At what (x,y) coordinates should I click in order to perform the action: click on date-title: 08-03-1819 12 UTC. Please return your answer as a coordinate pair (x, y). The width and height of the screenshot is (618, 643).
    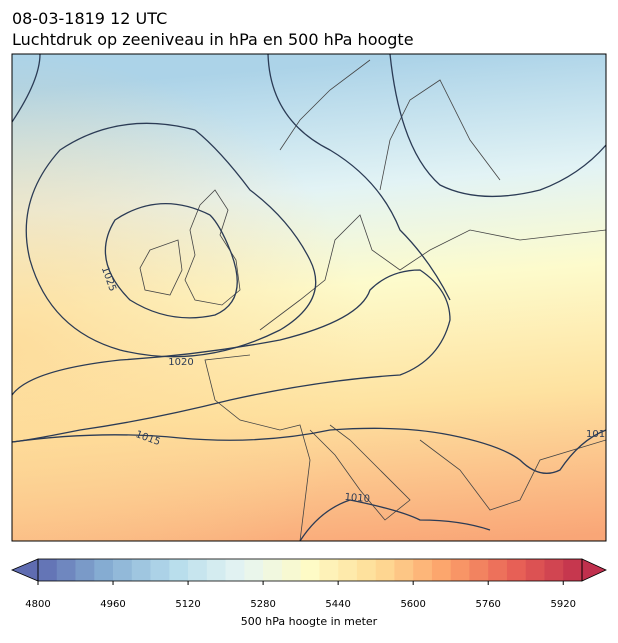
    Looking at the image, I should click on (89, 18).